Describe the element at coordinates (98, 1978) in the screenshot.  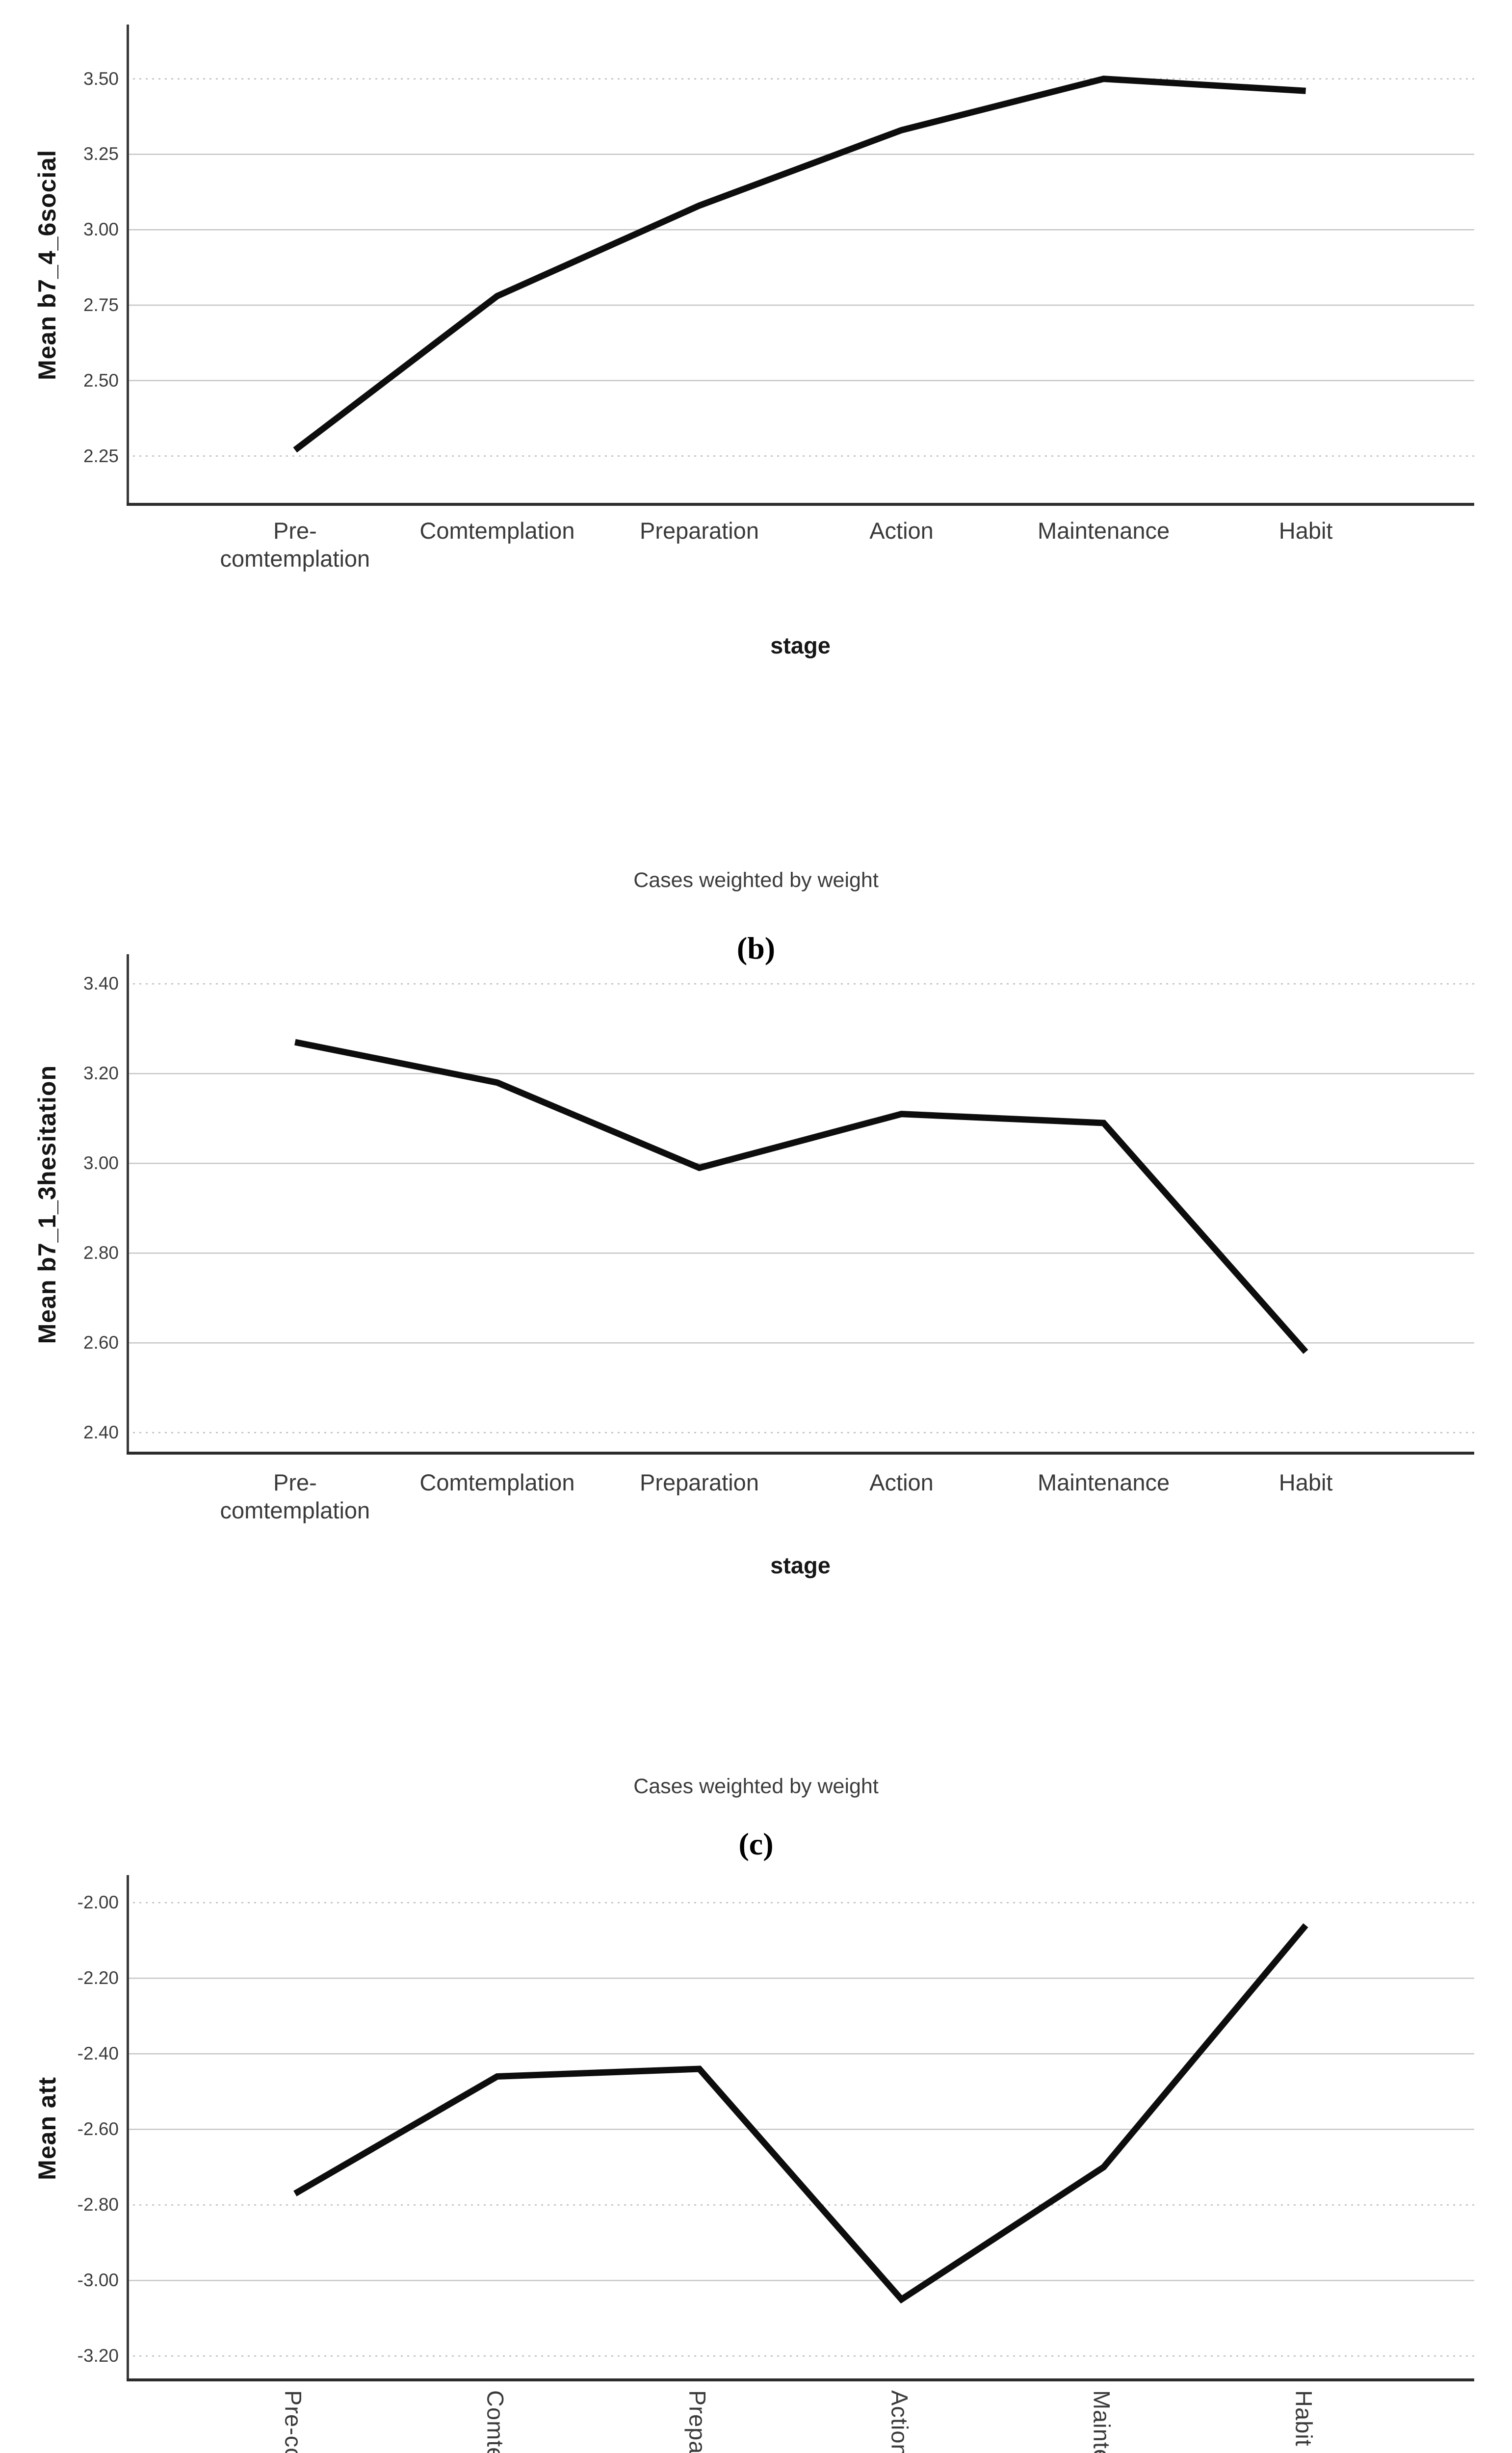
I see `y-tick-label: -2.20` at that location.